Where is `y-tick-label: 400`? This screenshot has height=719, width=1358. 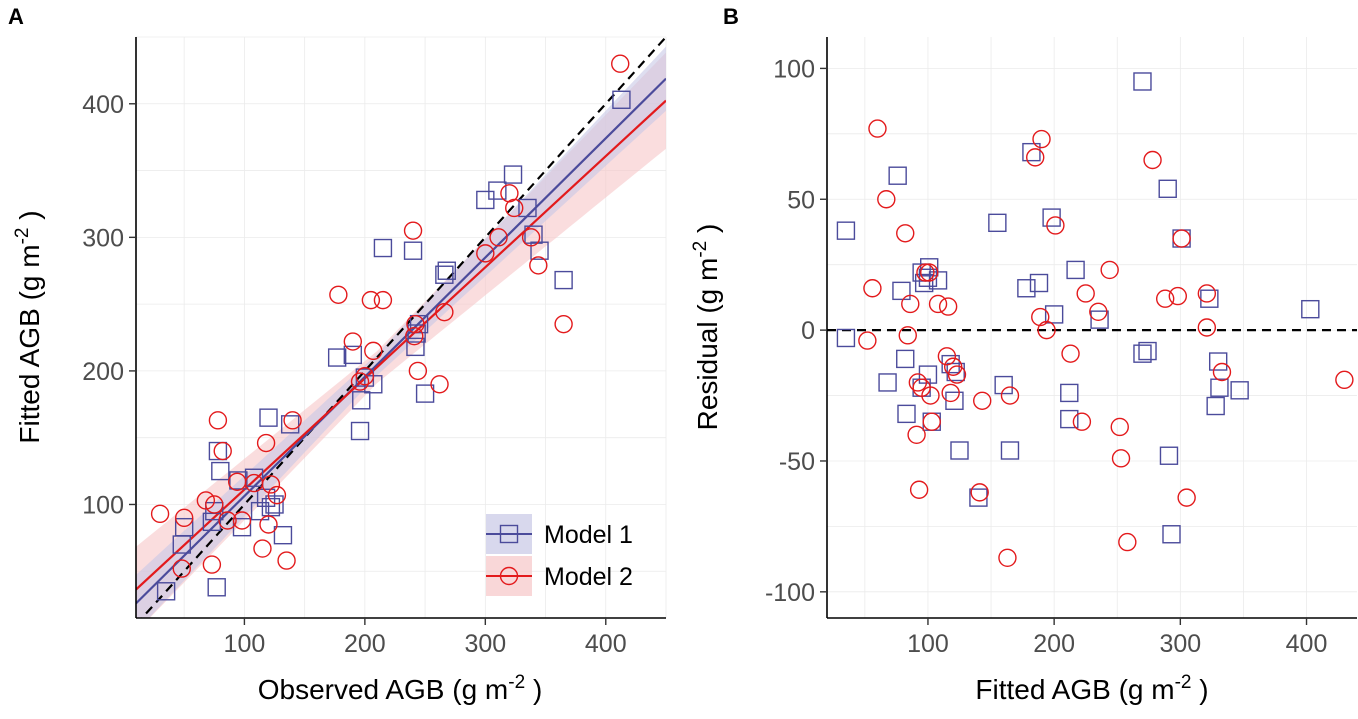 y-tick-label: 400 is located at coordinates (103, 105).